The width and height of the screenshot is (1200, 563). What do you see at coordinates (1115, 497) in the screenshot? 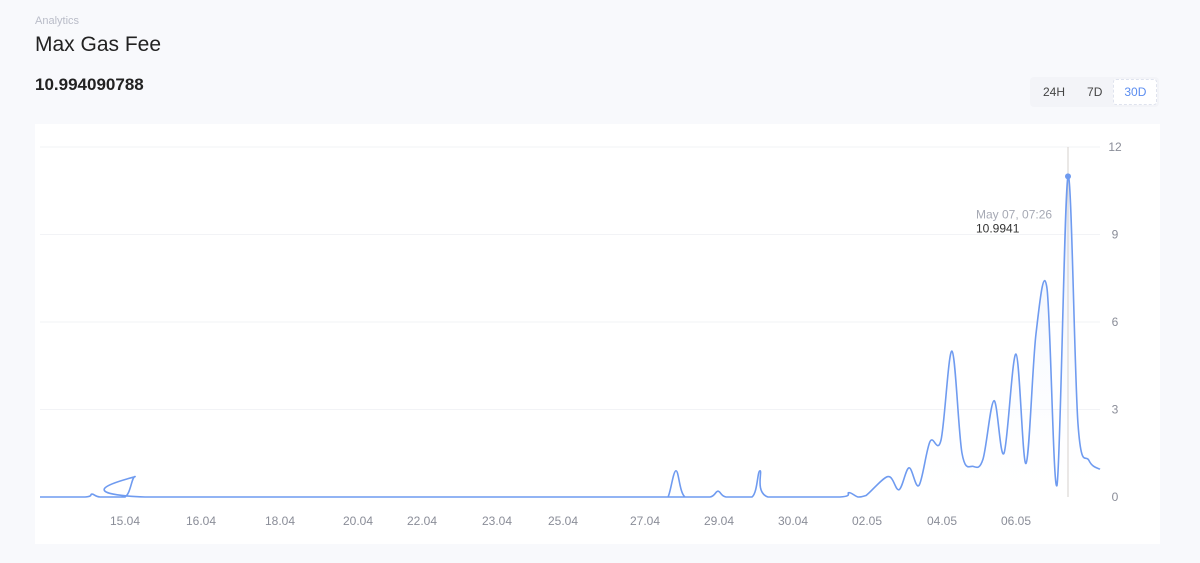
I see `y-tick-label: 0` at bounding box center [1115, 497].